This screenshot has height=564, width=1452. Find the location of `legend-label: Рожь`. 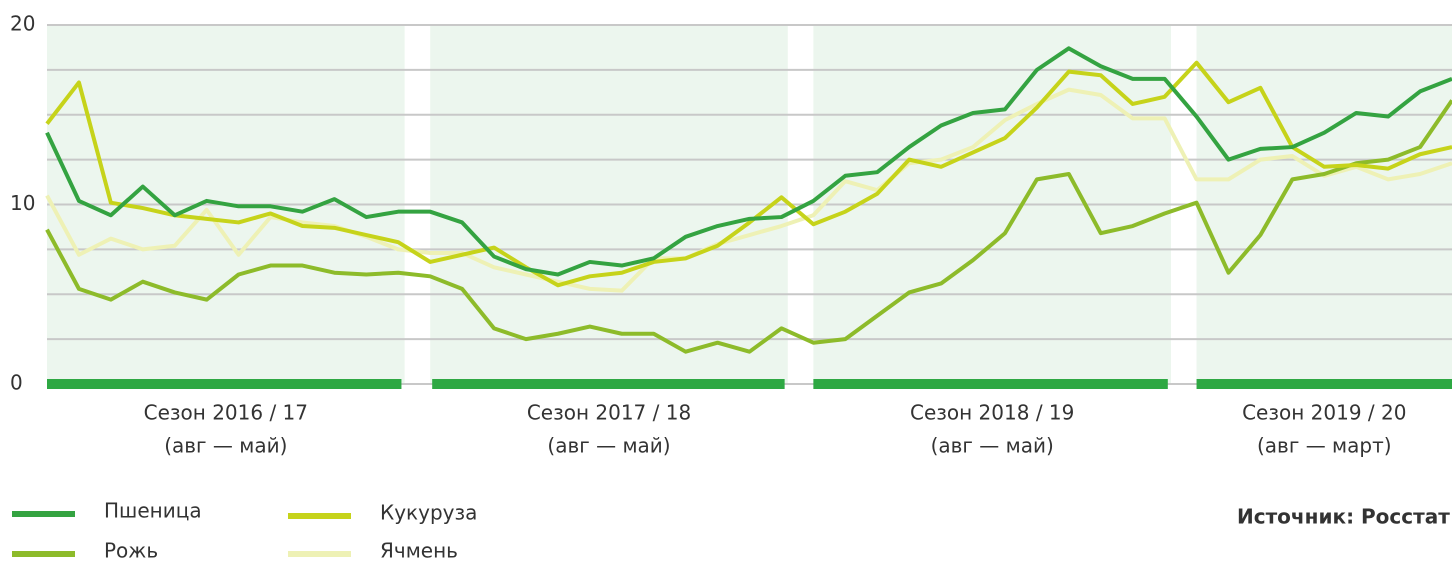

legend-label: Рожь is located at coordinates (131, 551).